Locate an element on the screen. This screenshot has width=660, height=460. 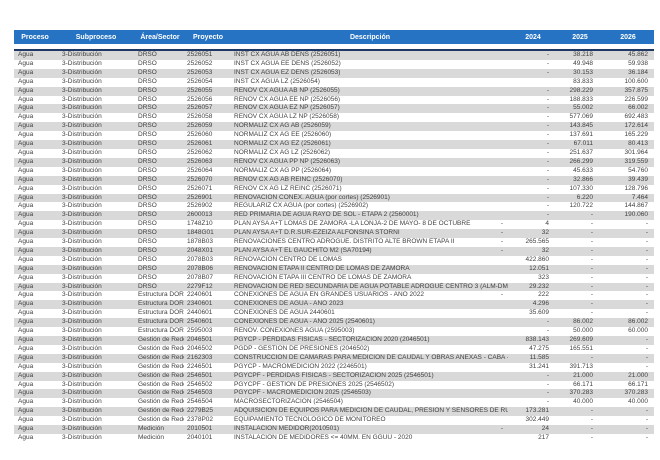
cell-proyecto: 2526070 is located at coordinates (208, 180).